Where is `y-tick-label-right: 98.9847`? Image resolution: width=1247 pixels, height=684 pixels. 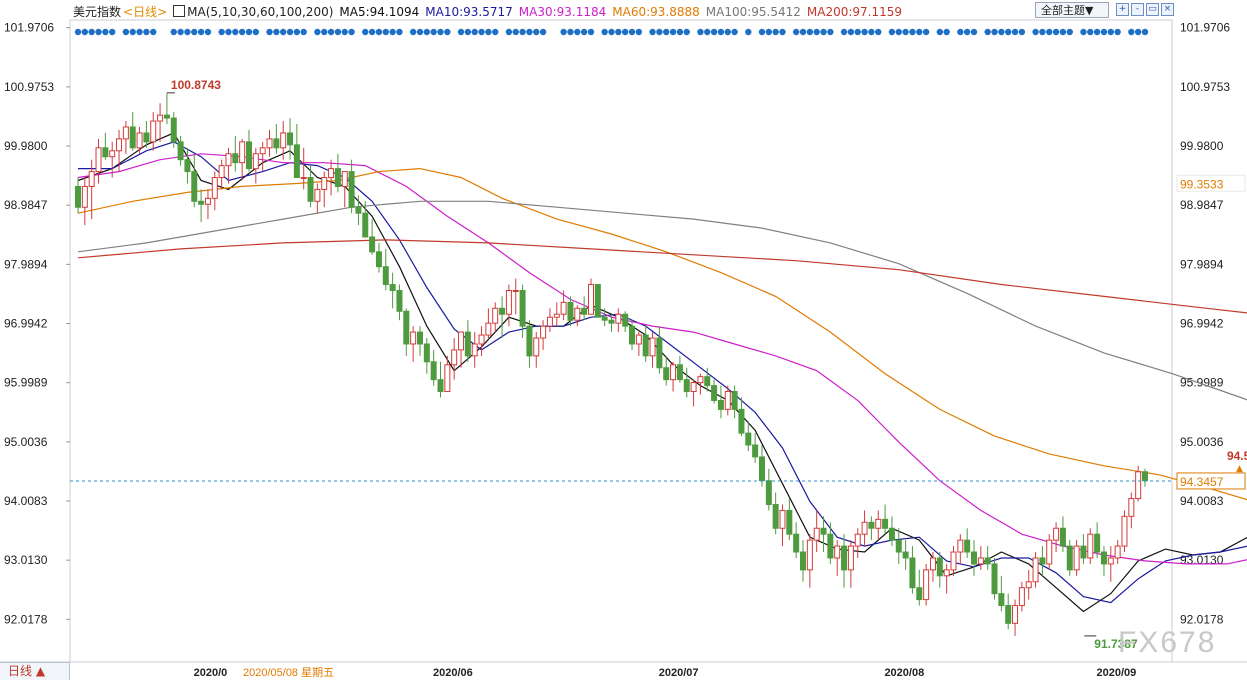 y-tick-label-right: 98.9847 is located at coordinates (1202, 205).